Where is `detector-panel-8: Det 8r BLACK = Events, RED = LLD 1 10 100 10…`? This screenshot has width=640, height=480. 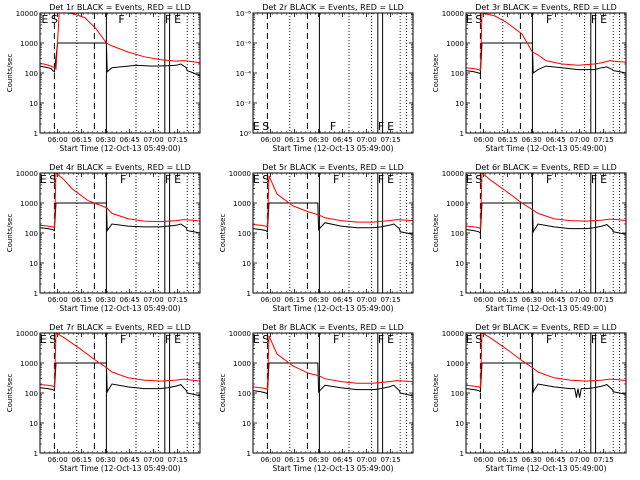 detector-panel-8: Det 8r BLACK = Events, RED = LLD 1 10 100 10… is located at coordinates (316, 398).